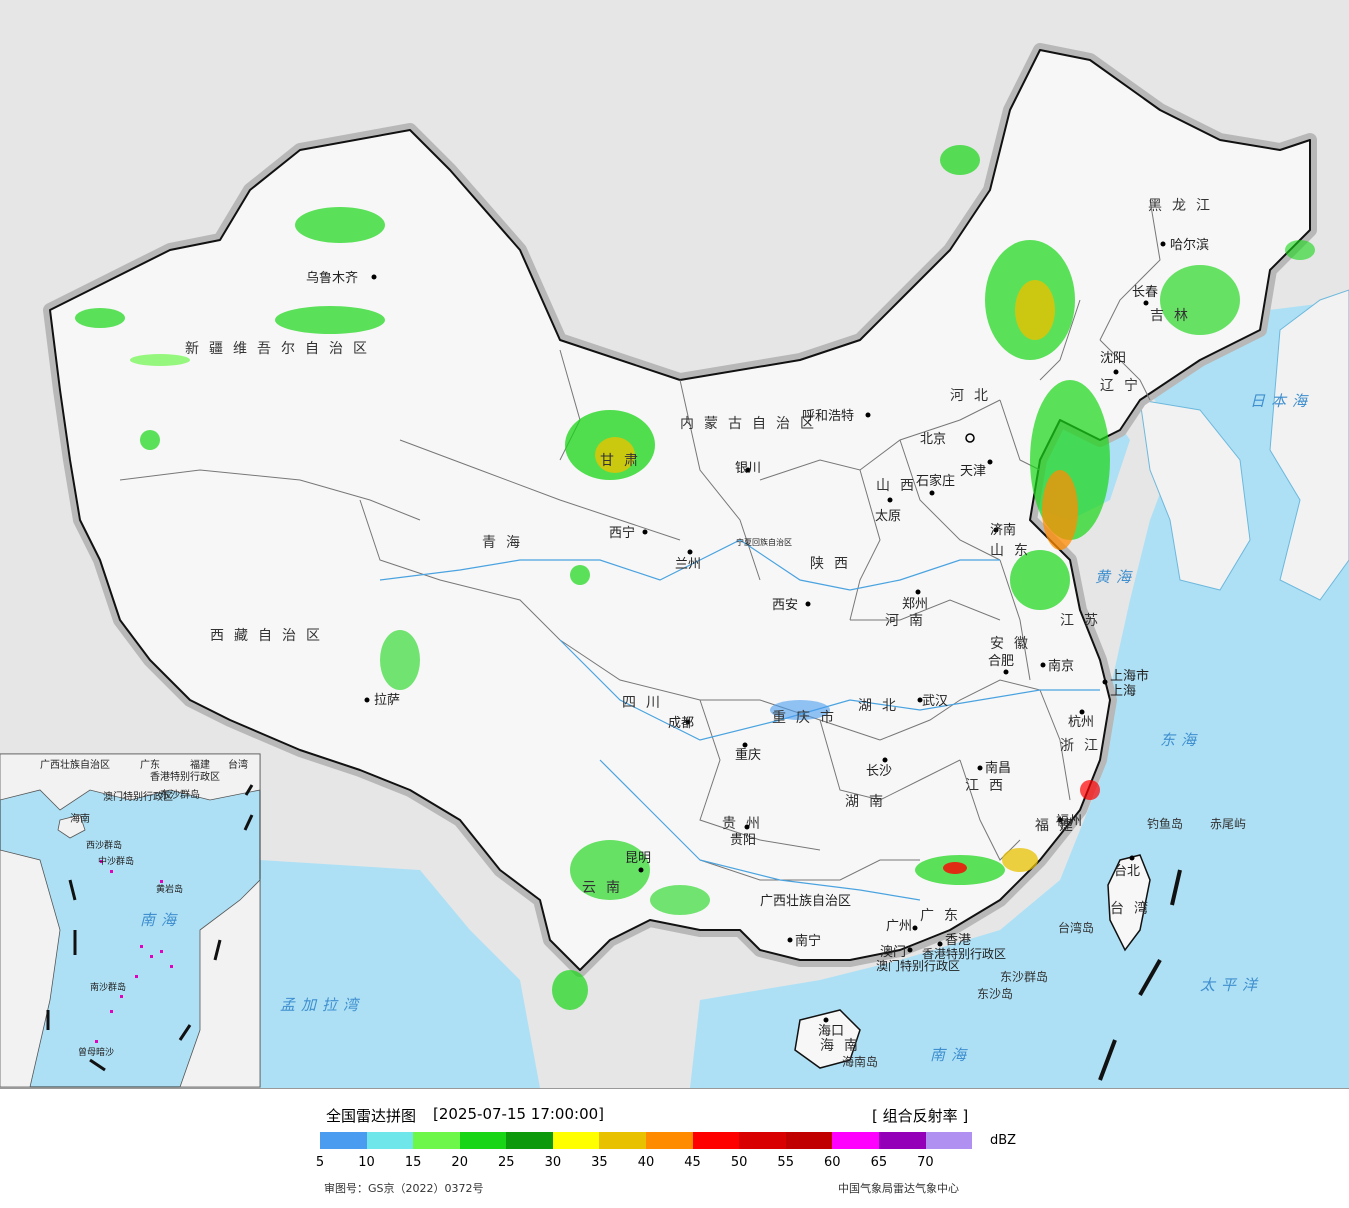 The width and height of the screenshot is (1349, 1208). What do you see at coordinates (958, 940) in the screenshot?
I see `city-label: 香港` at bounding box center [958, 940].